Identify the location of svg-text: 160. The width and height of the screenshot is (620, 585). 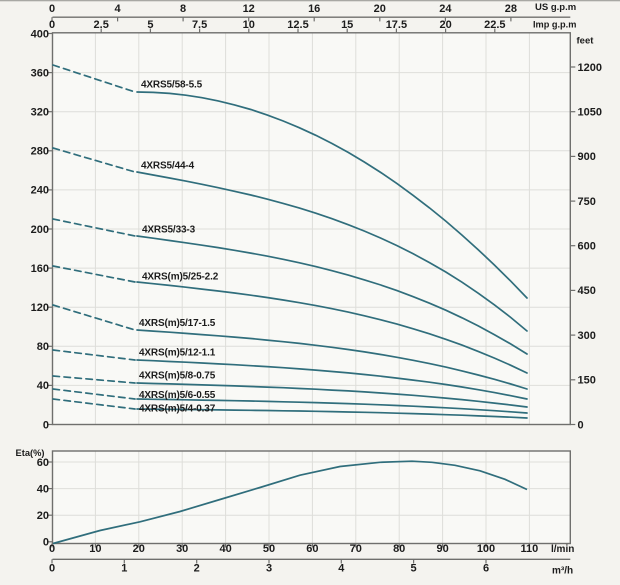
(40, 269).